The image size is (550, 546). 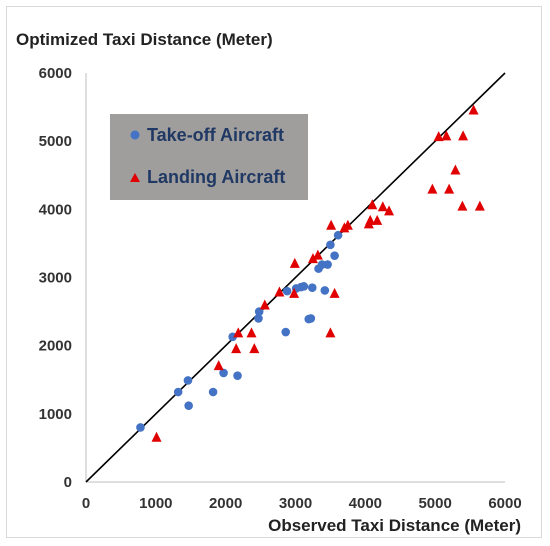 What do you see at coordinates (55, 141) in the screenshot?
I see `y-tick-label: 5000` at bounding box center [55, 141].